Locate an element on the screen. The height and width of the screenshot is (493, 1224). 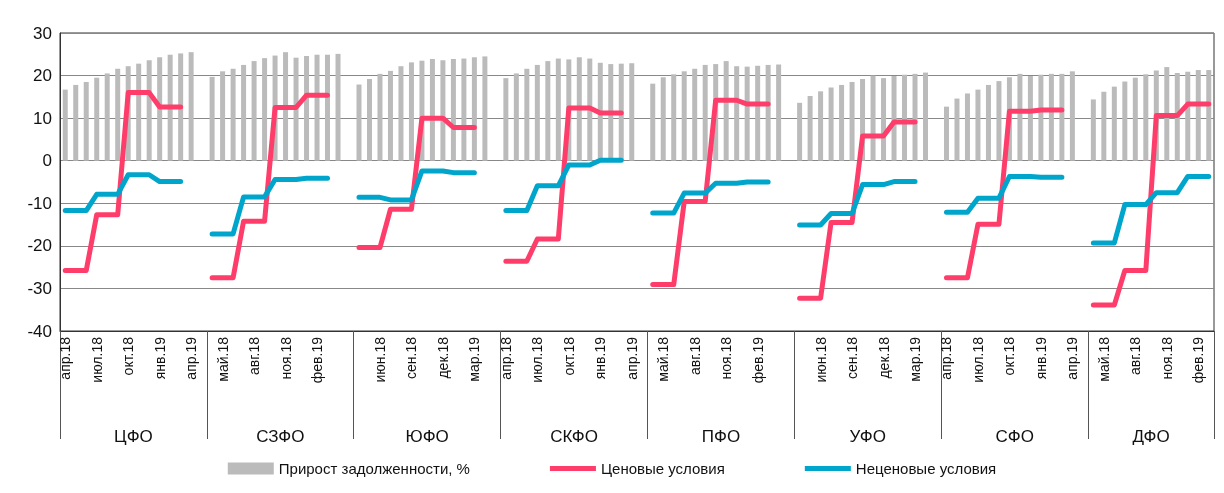
y-tick-label: 30 is located at coordinates (42, 33).